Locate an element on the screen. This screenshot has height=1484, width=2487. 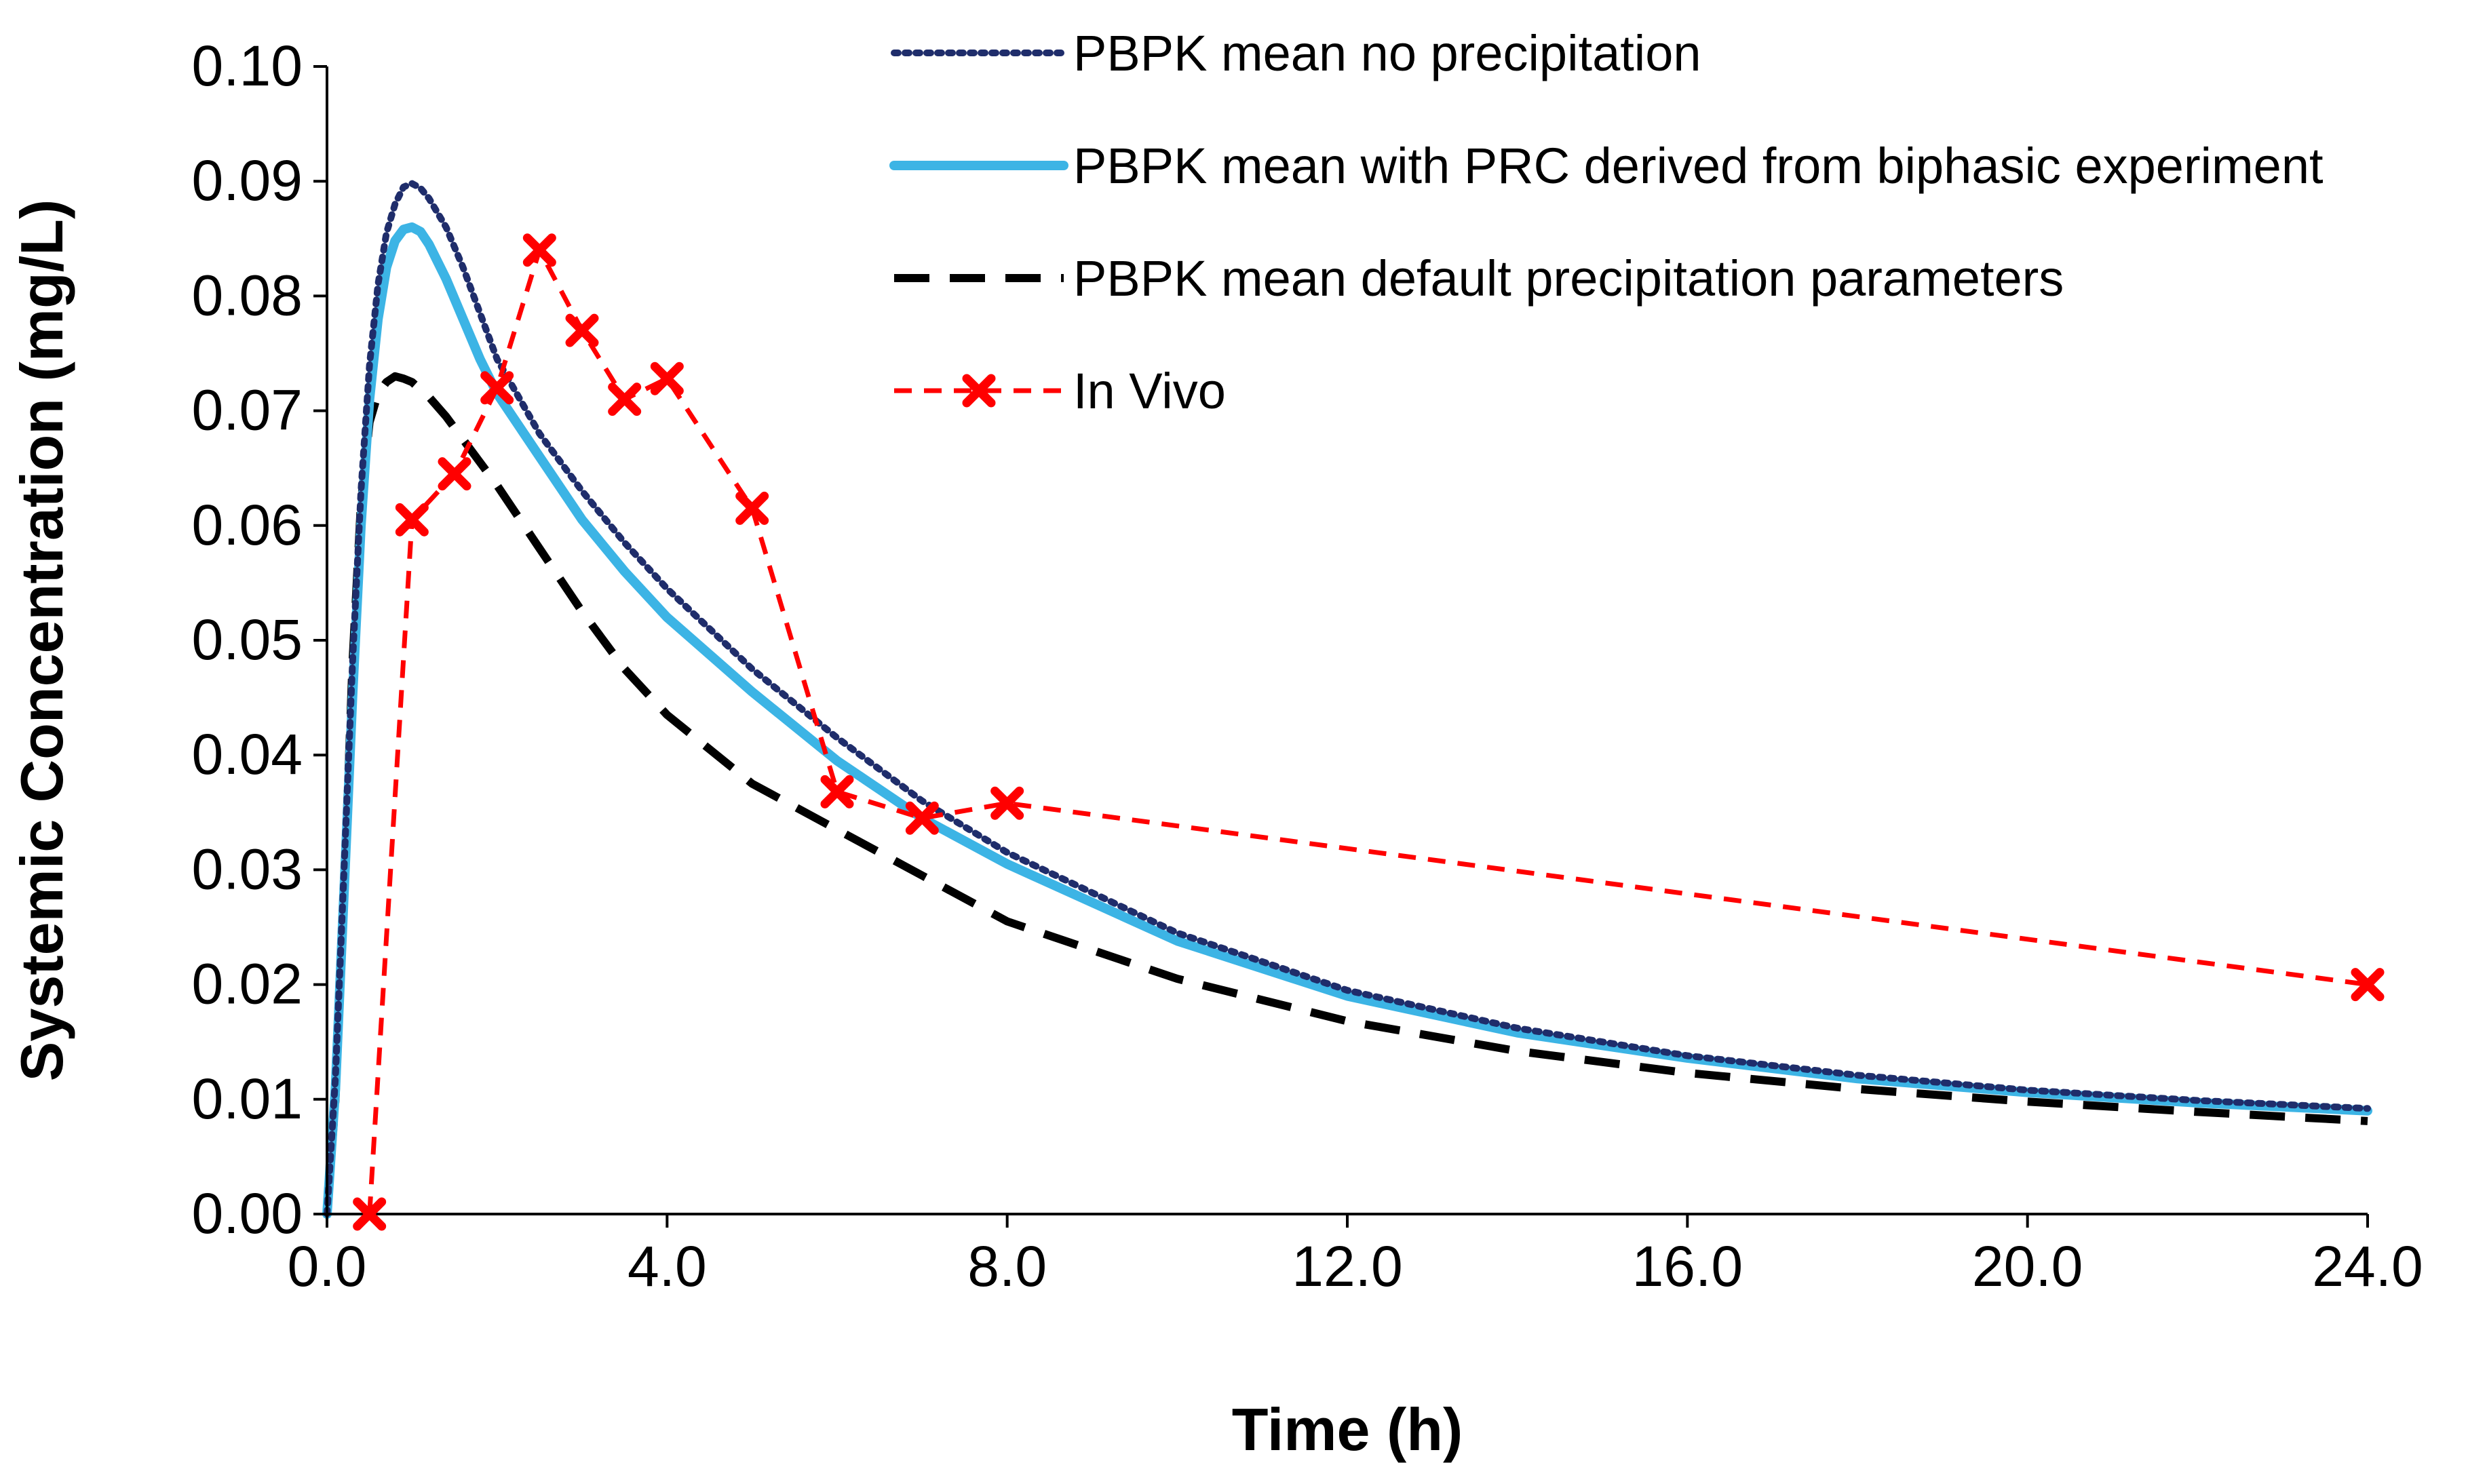
y-axis-title: Systemic Concentration (mg/L) is located at coordinates (41, 641).